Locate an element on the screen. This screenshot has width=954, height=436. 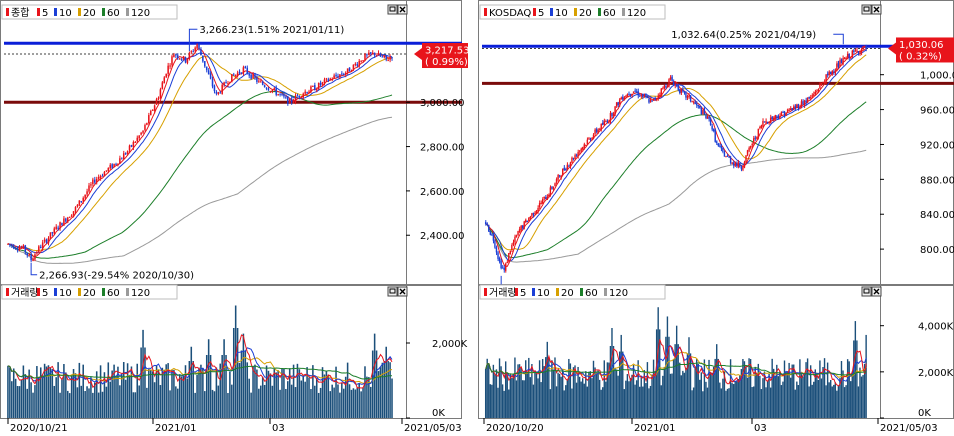
legend-ma-label: 5 is located at coordinates (45, 13).